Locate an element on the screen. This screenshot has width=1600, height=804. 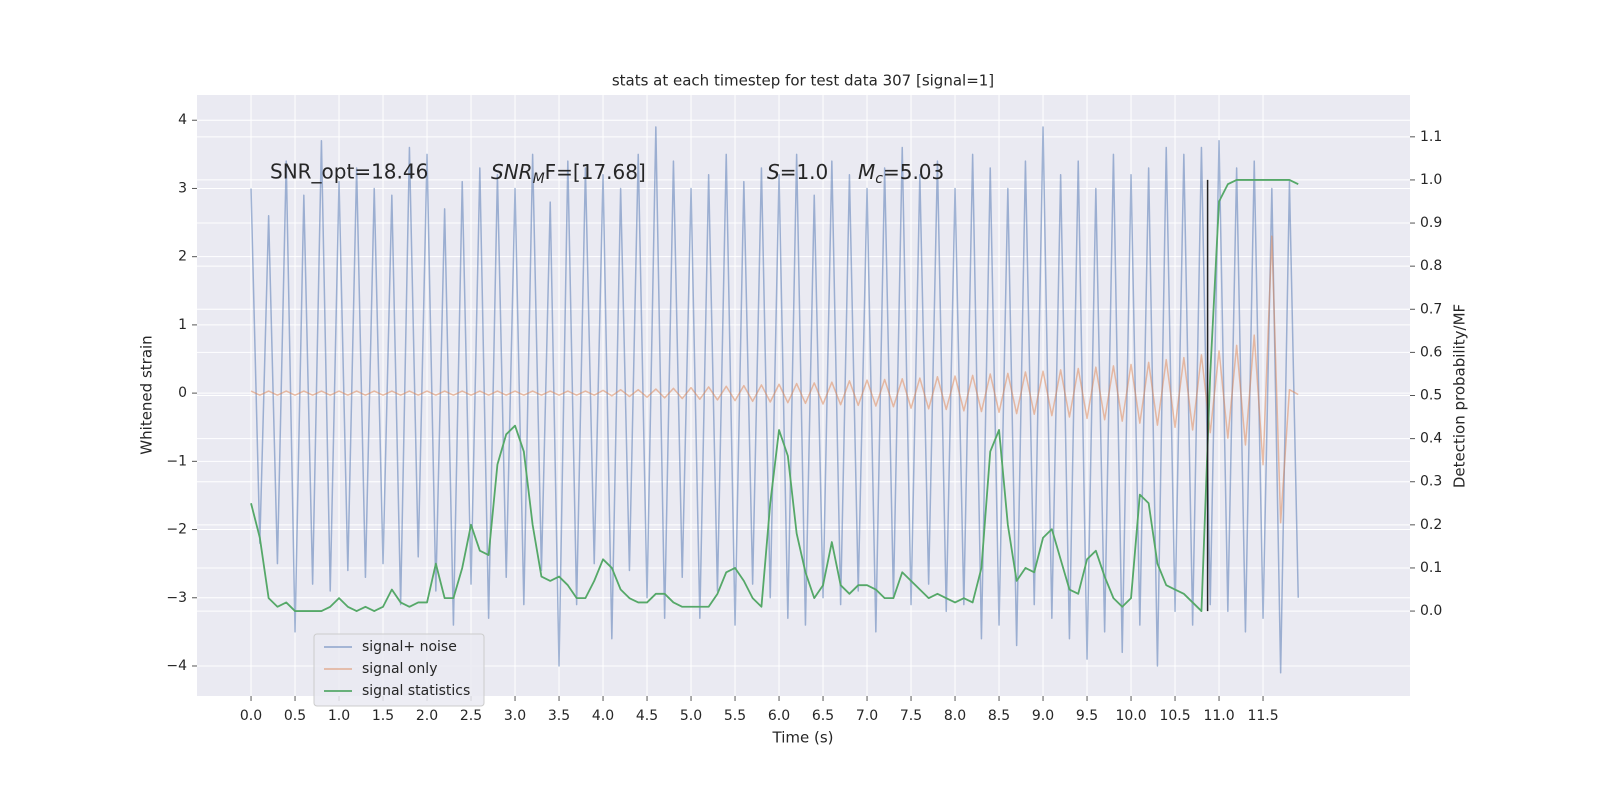
x-tick-label: 0.5 is located at coordinates (295, 716).